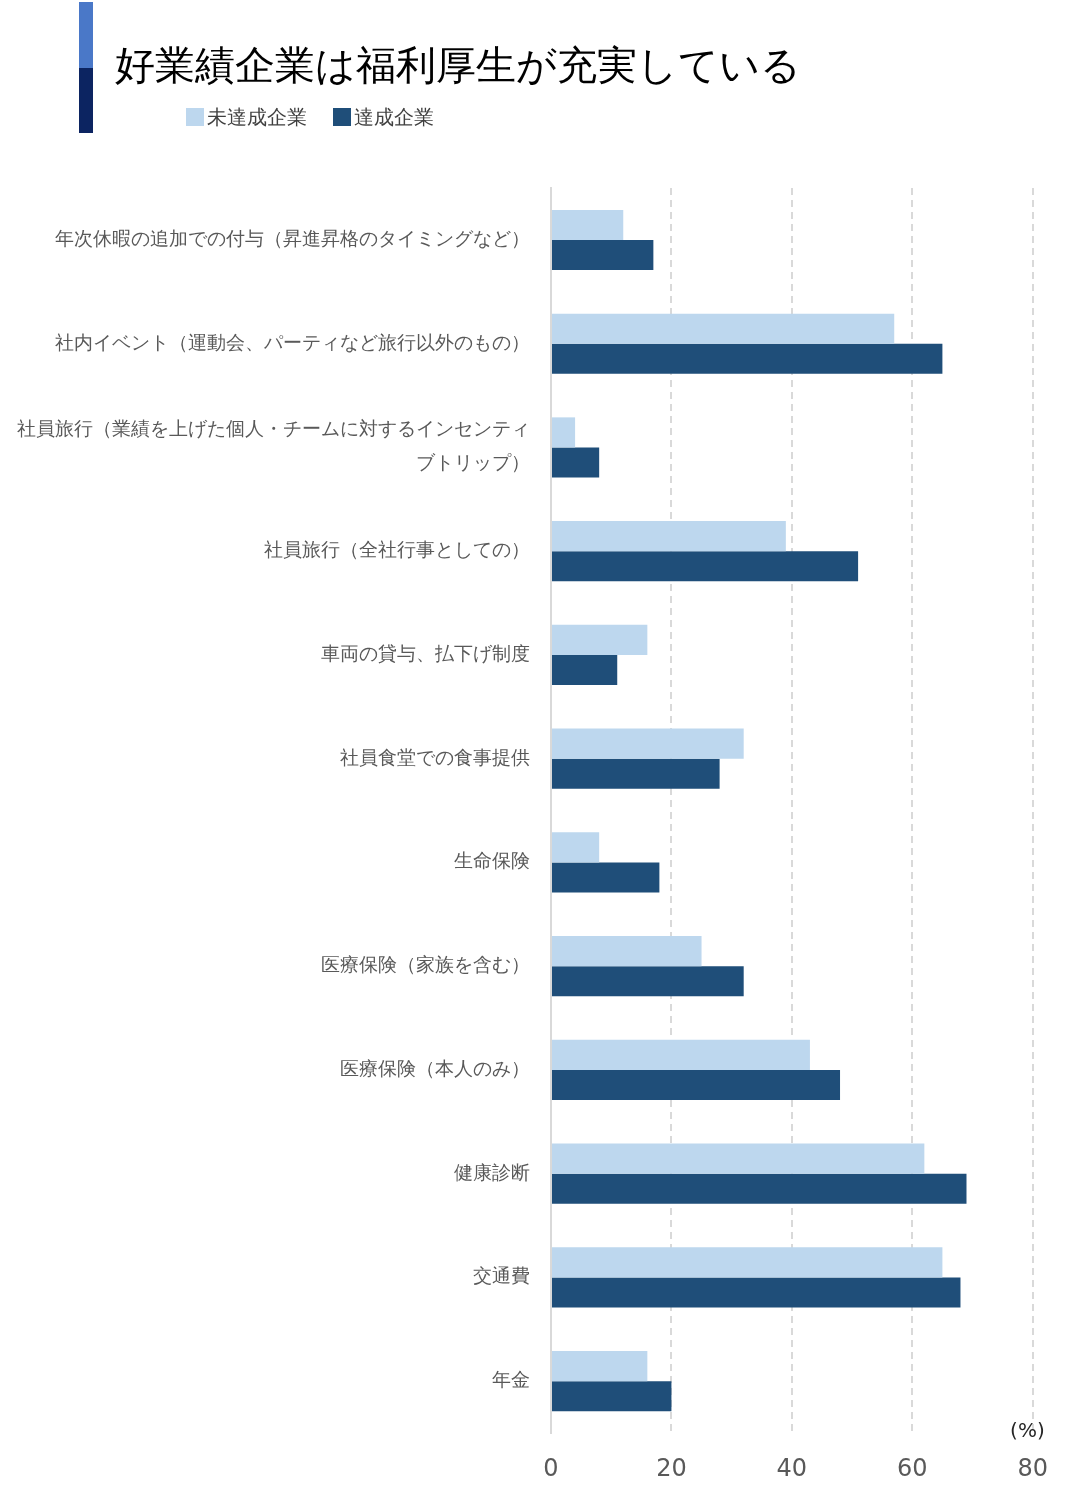  What do you see at coordinates (435, 1067) in the screenshot?
I see `y-tick-label: 医療保険（本人のみ）` at bounding box center [435, 1067].